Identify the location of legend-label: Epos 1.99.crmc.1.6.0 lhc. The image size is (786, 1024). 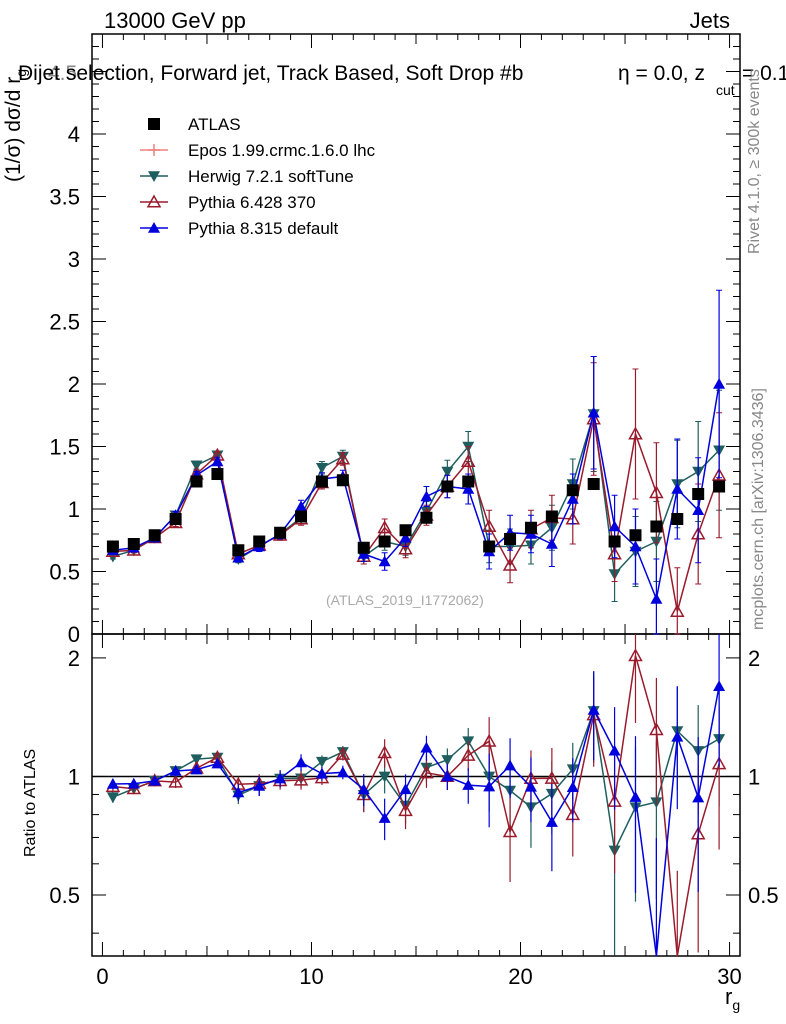
(282, 150).